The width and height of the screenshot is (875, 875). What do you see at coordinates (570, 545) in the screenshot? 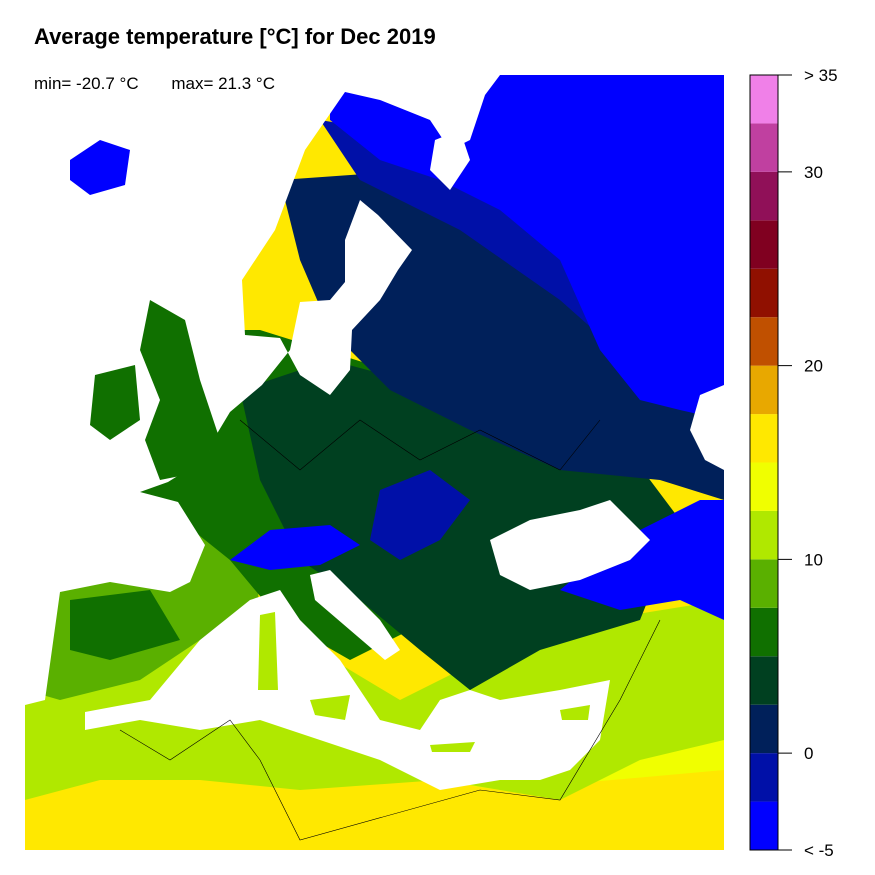
I see `black-sea` at bounding box center [570, 545].